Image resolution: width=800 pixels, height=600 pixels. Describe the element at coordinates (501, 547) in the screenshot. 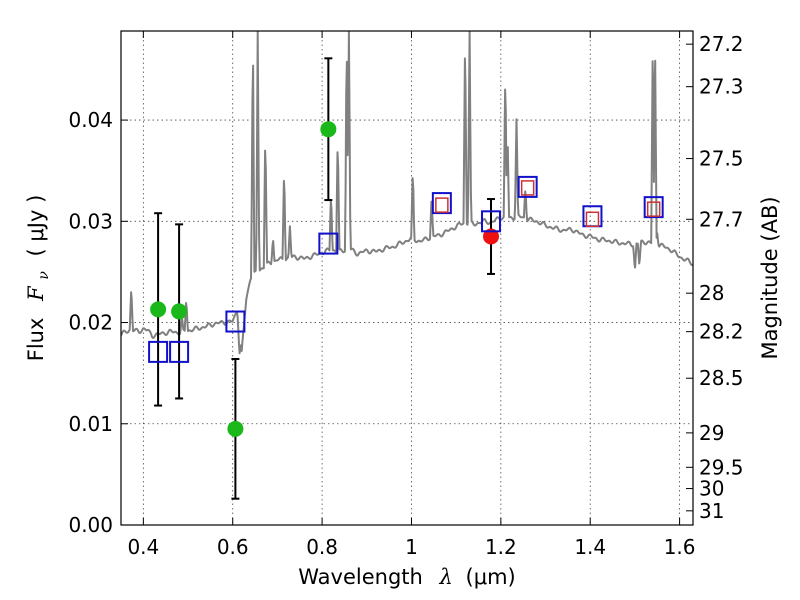

I see `x-tick-label: 1.2` at that location.